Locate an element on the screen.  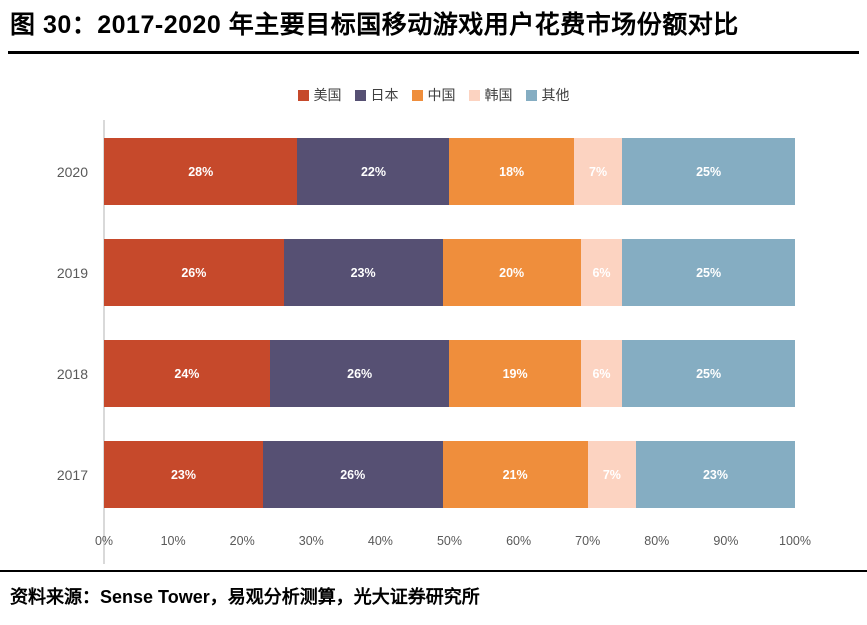
bar-segment-美国: 28% is located at coordinates (201, 171).